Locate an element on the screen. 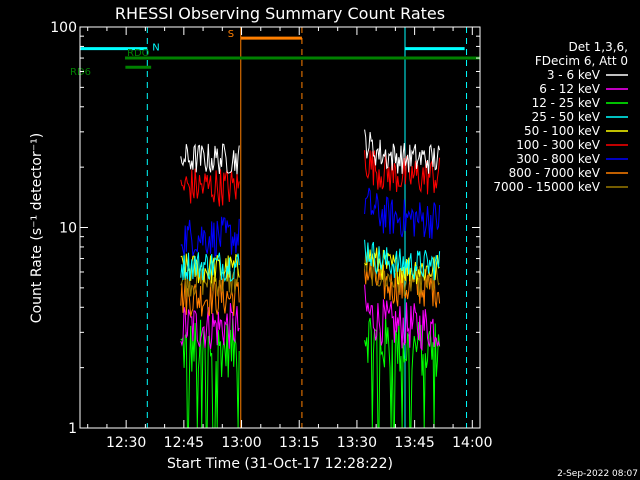 The width and height of the screenshot is (640, 480). x-tick-label: 13:00 is located at coordinates (241, 443).